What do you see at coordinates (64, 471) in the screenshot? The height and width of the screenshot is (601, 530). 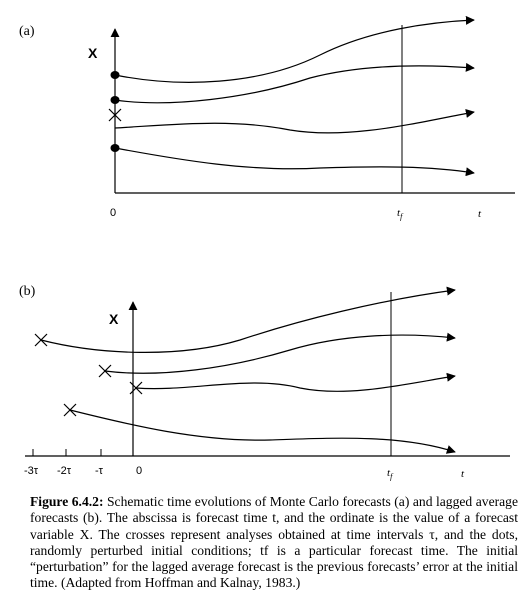 I see `panel-b-tick-label-neg2: -2τ` at bounding box center [64, 471].